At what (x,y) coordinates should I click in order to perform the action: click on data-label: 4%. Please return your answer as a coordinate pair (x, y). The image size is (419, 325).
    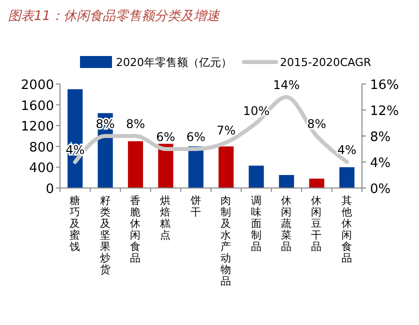
    Looking at the image, I should click on (346, 150).